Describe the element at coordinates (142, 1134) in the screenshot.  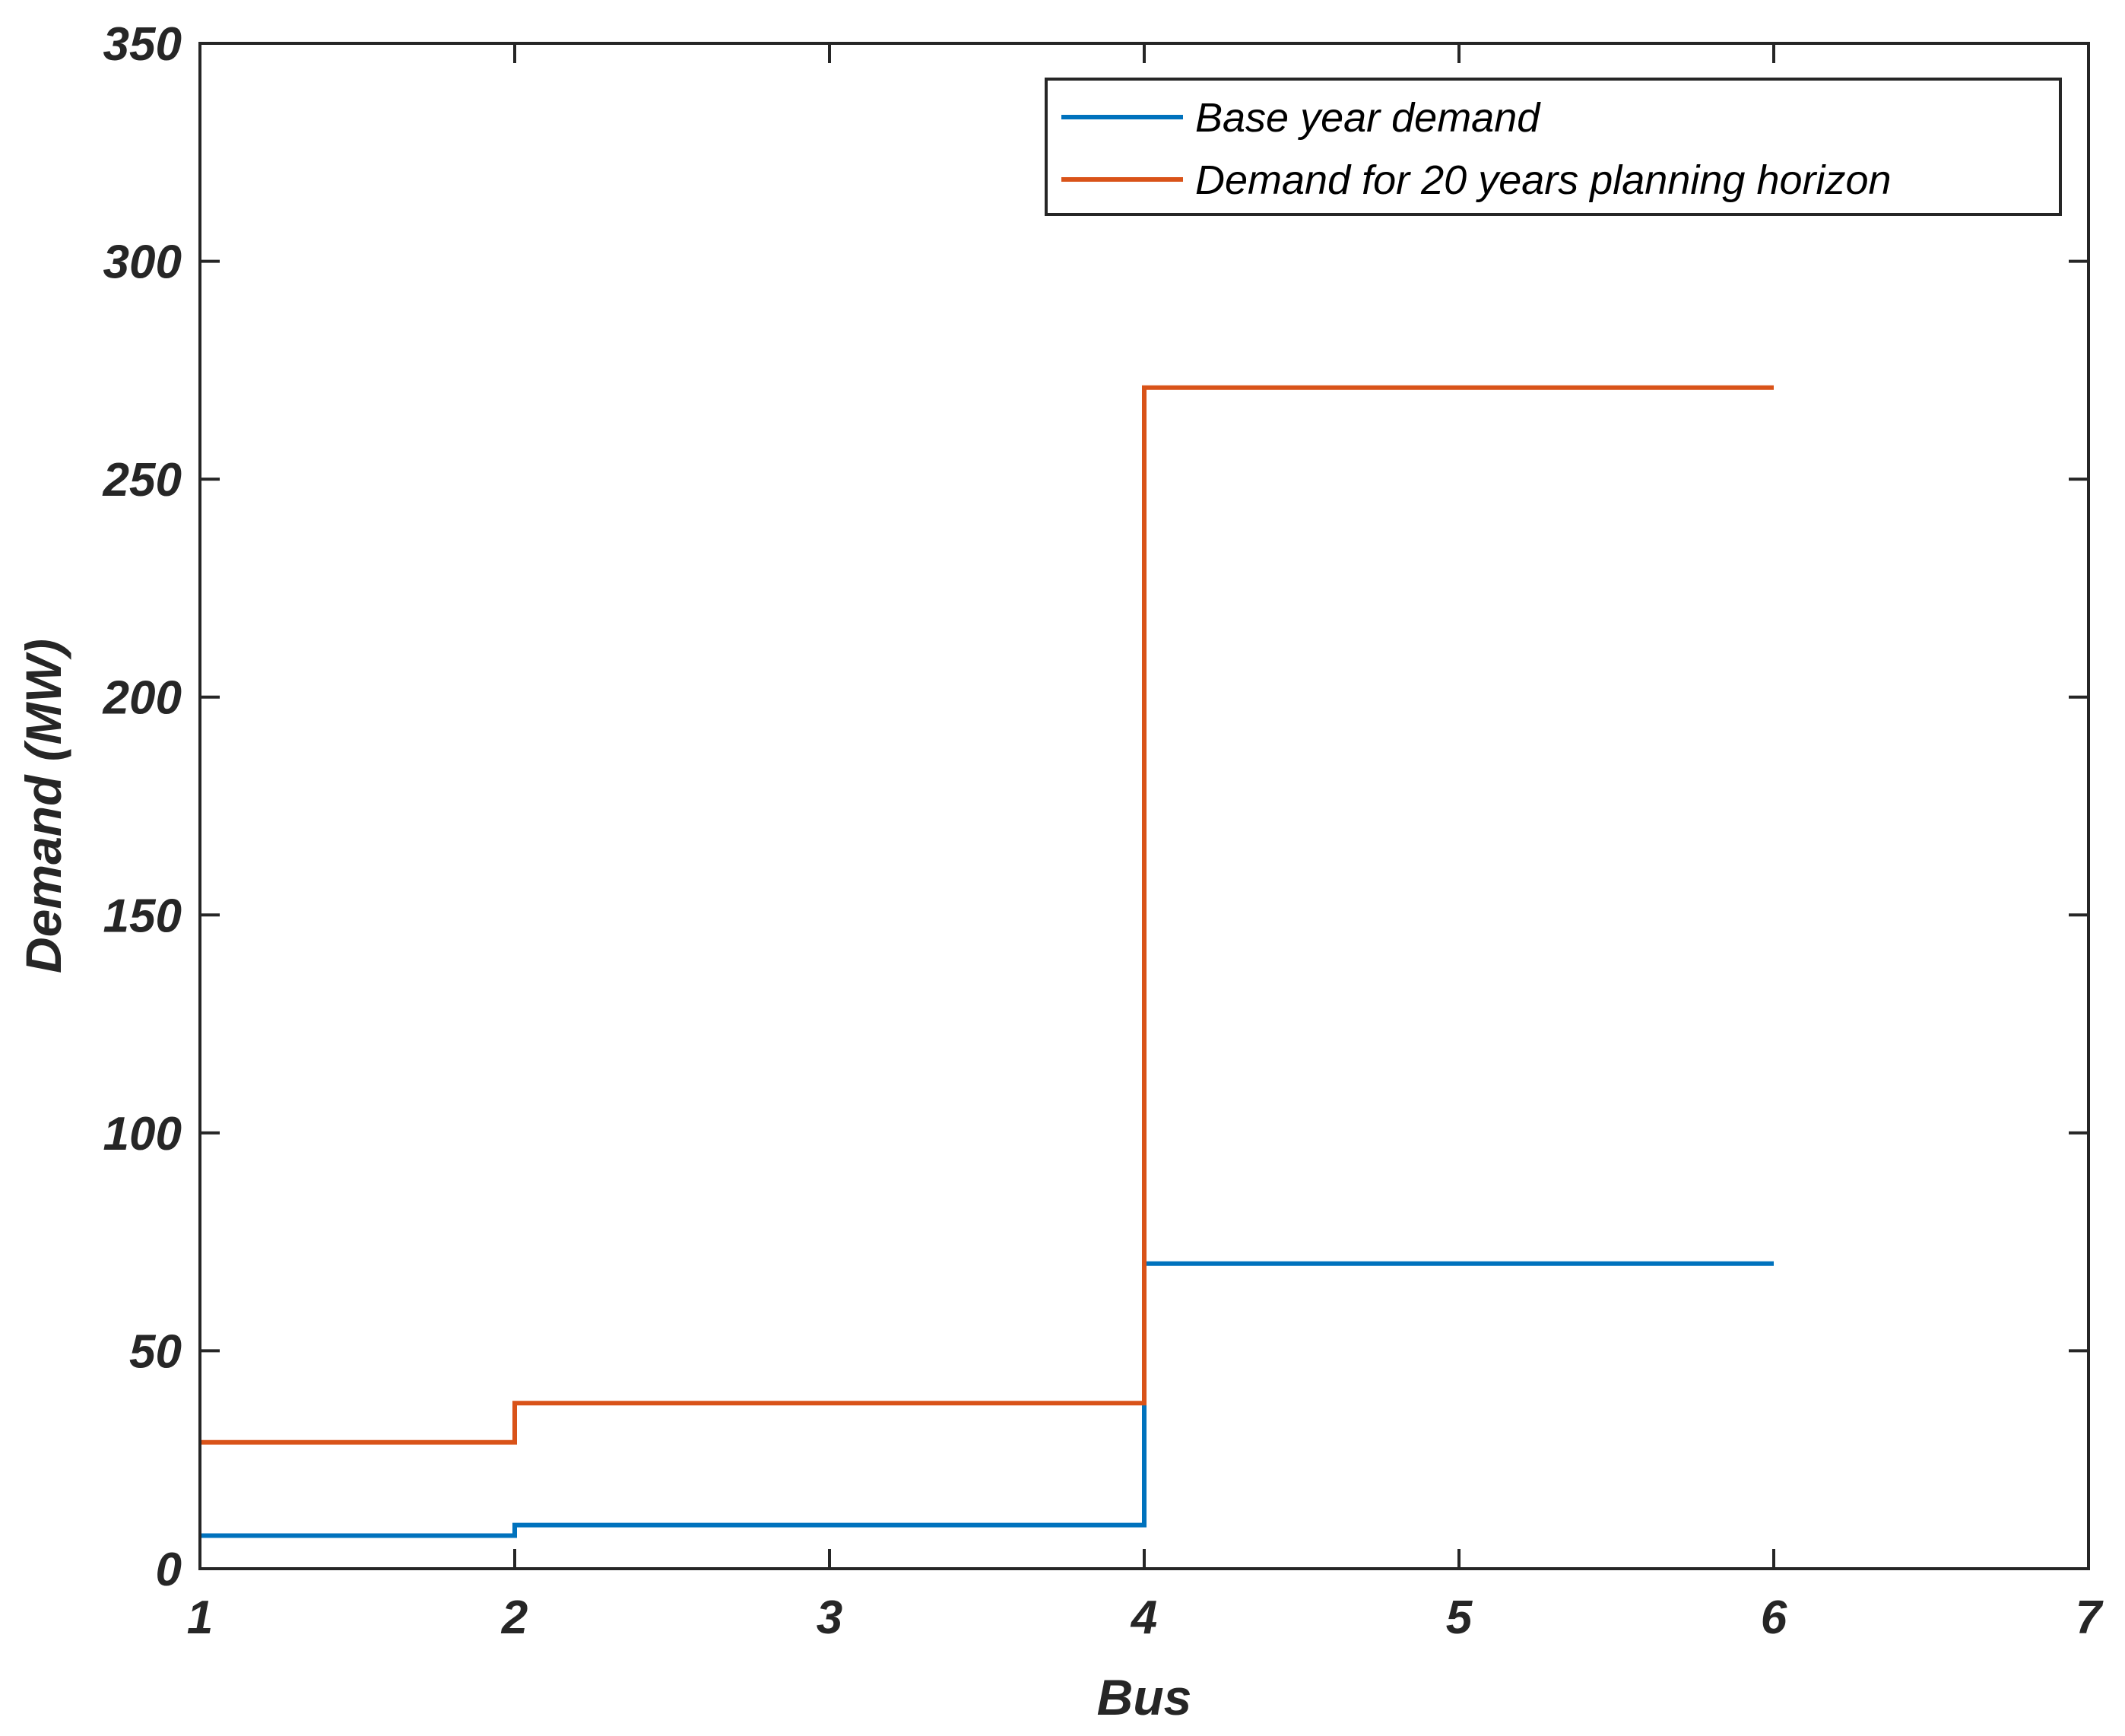
I see `y-tick-label: 100` at that location.